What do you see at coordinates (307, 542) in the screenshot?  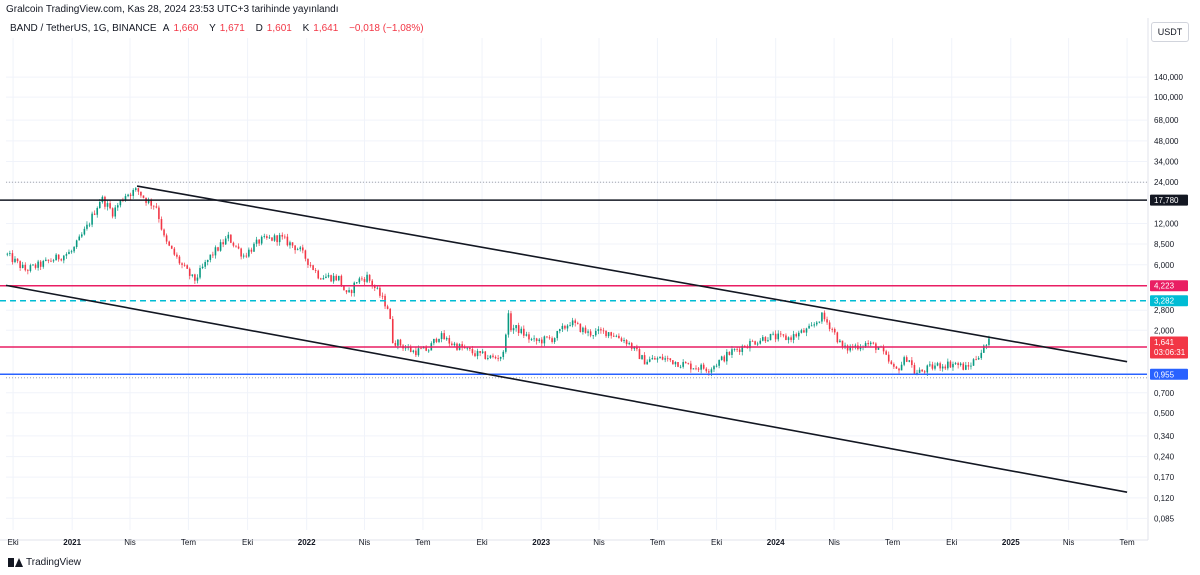 I see `x-tick-label: 2022` at bounding box center [307, 542].